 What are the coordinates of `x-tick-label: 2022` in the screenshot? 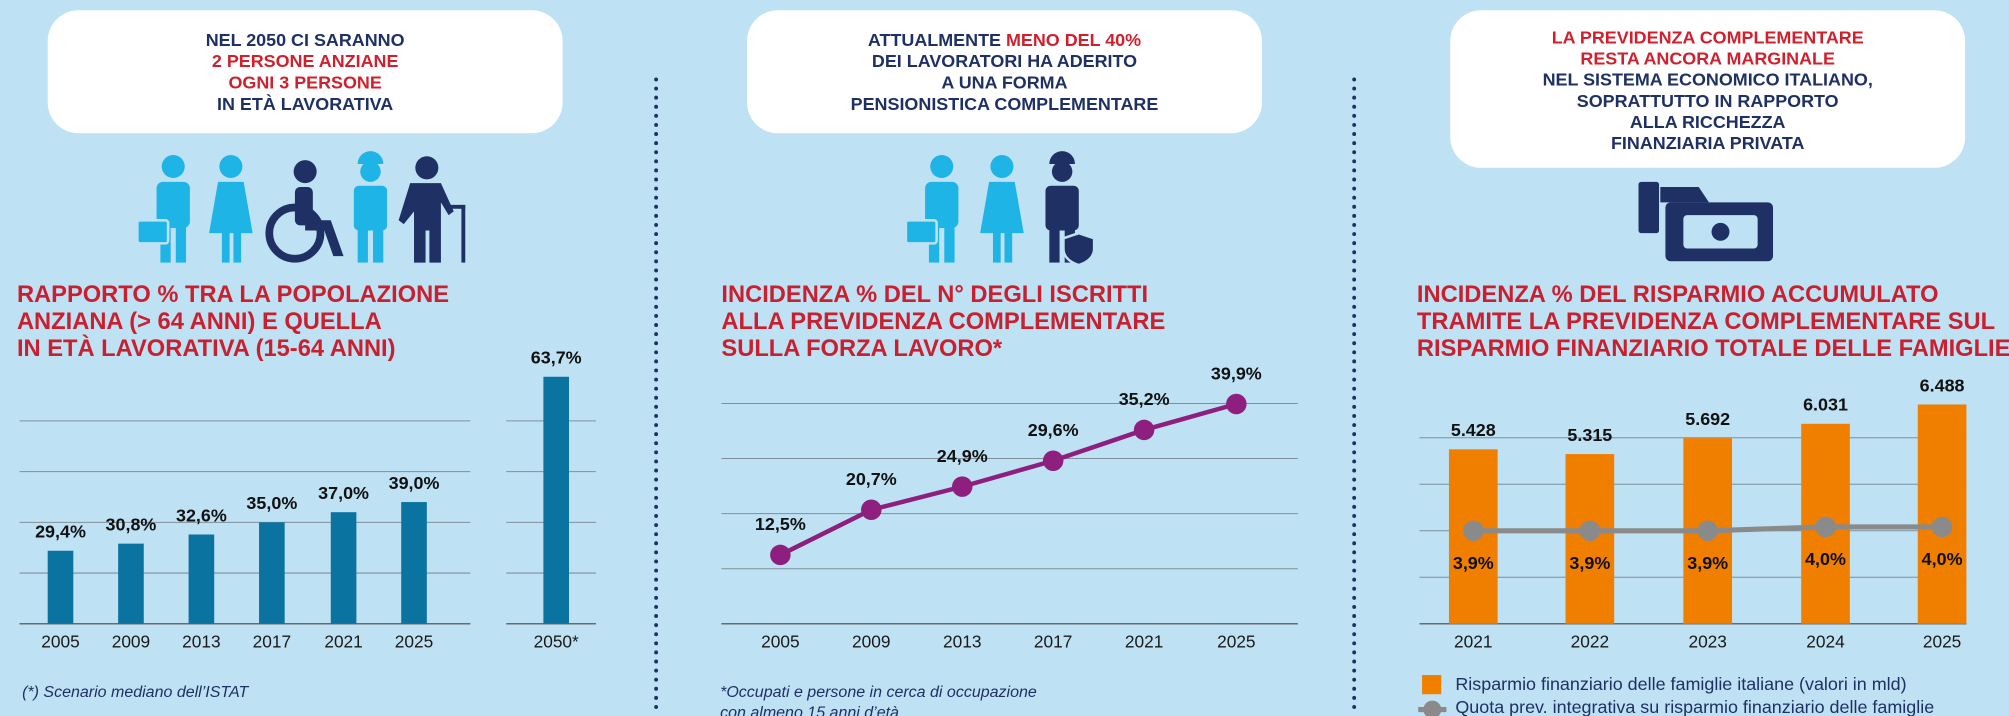 It's located at (1590, 642).